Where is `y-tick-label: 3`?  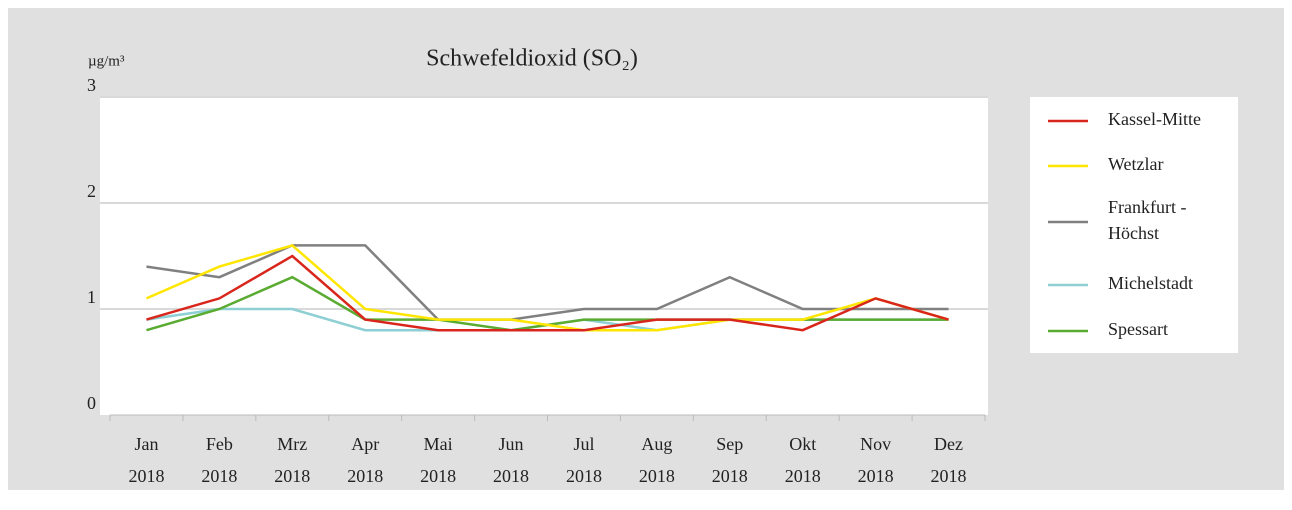
y-tick-label: 3 is located at coordinates (91, 85).